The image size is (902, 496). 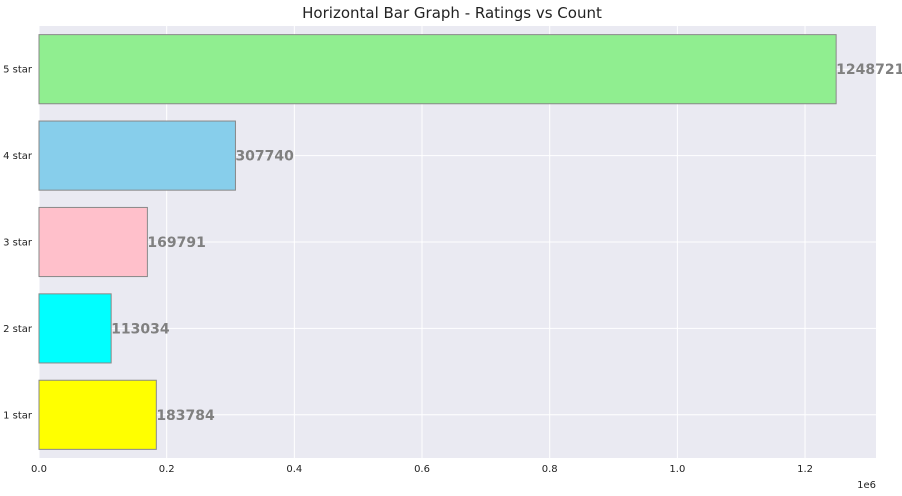 I want to click on y-tick-label-2-star: 2 star, so click(x=18, y=329).